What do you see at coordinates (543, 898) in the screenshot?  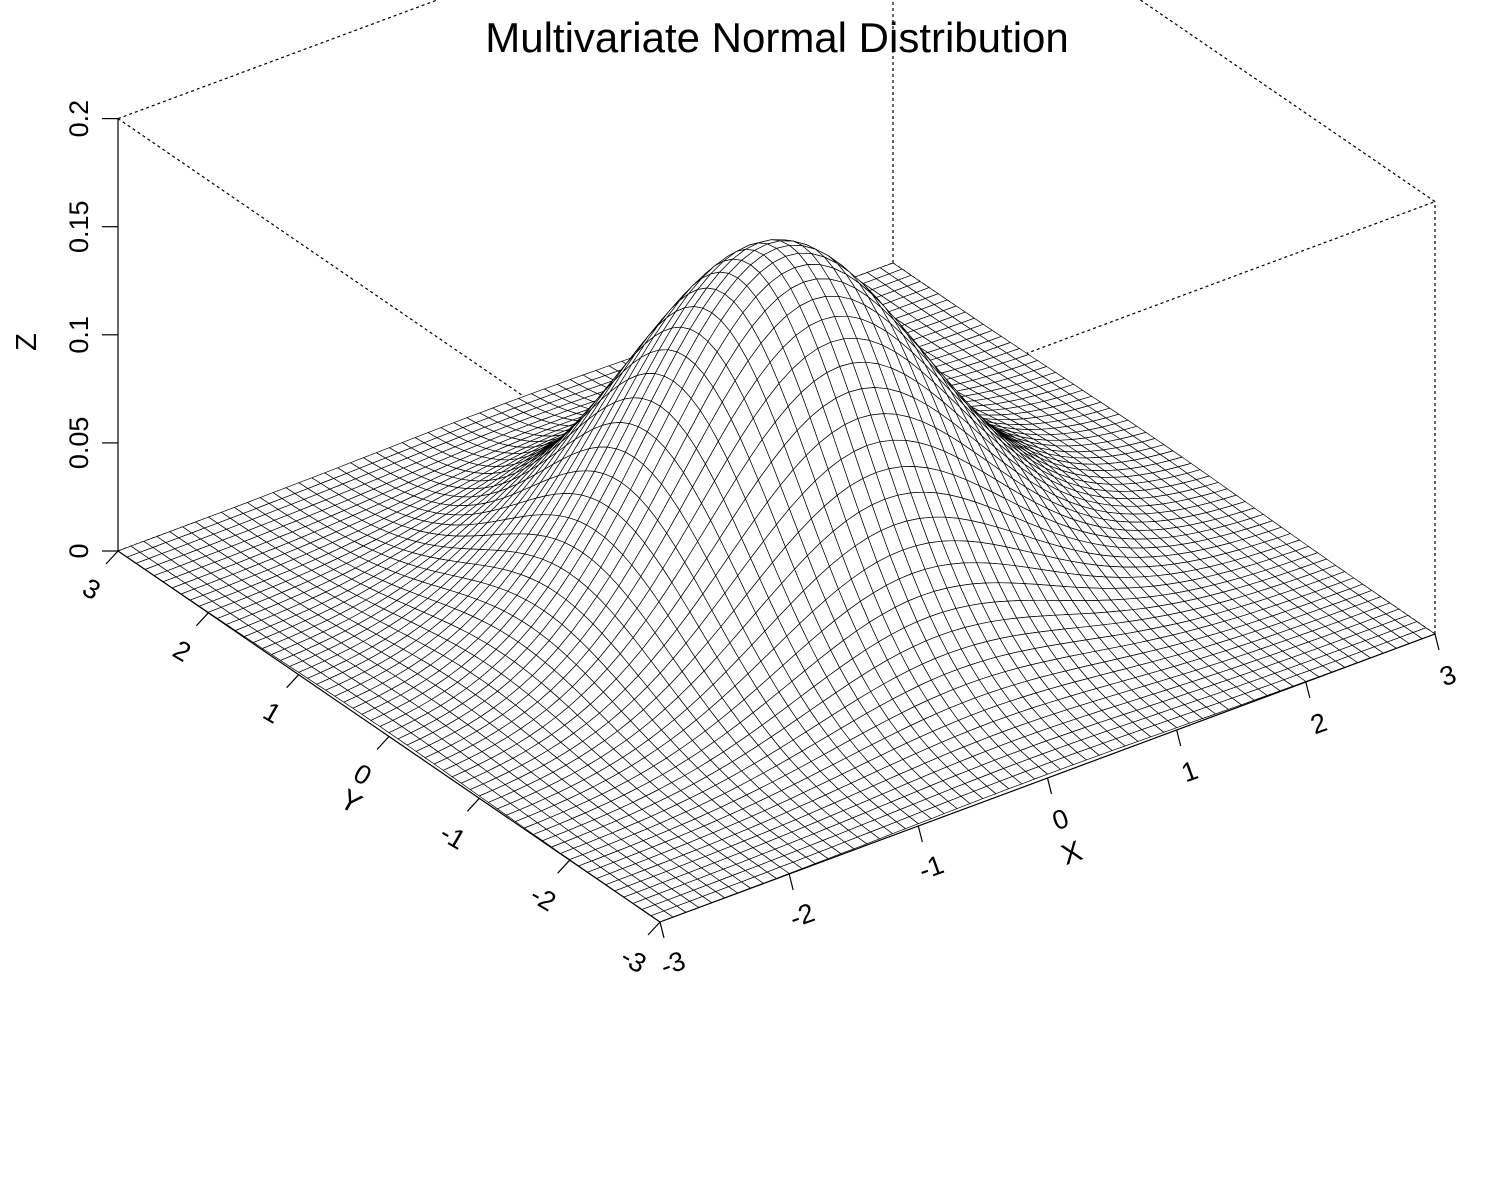 I see `y-tick-label: -2` at bounding box center [543, 898].